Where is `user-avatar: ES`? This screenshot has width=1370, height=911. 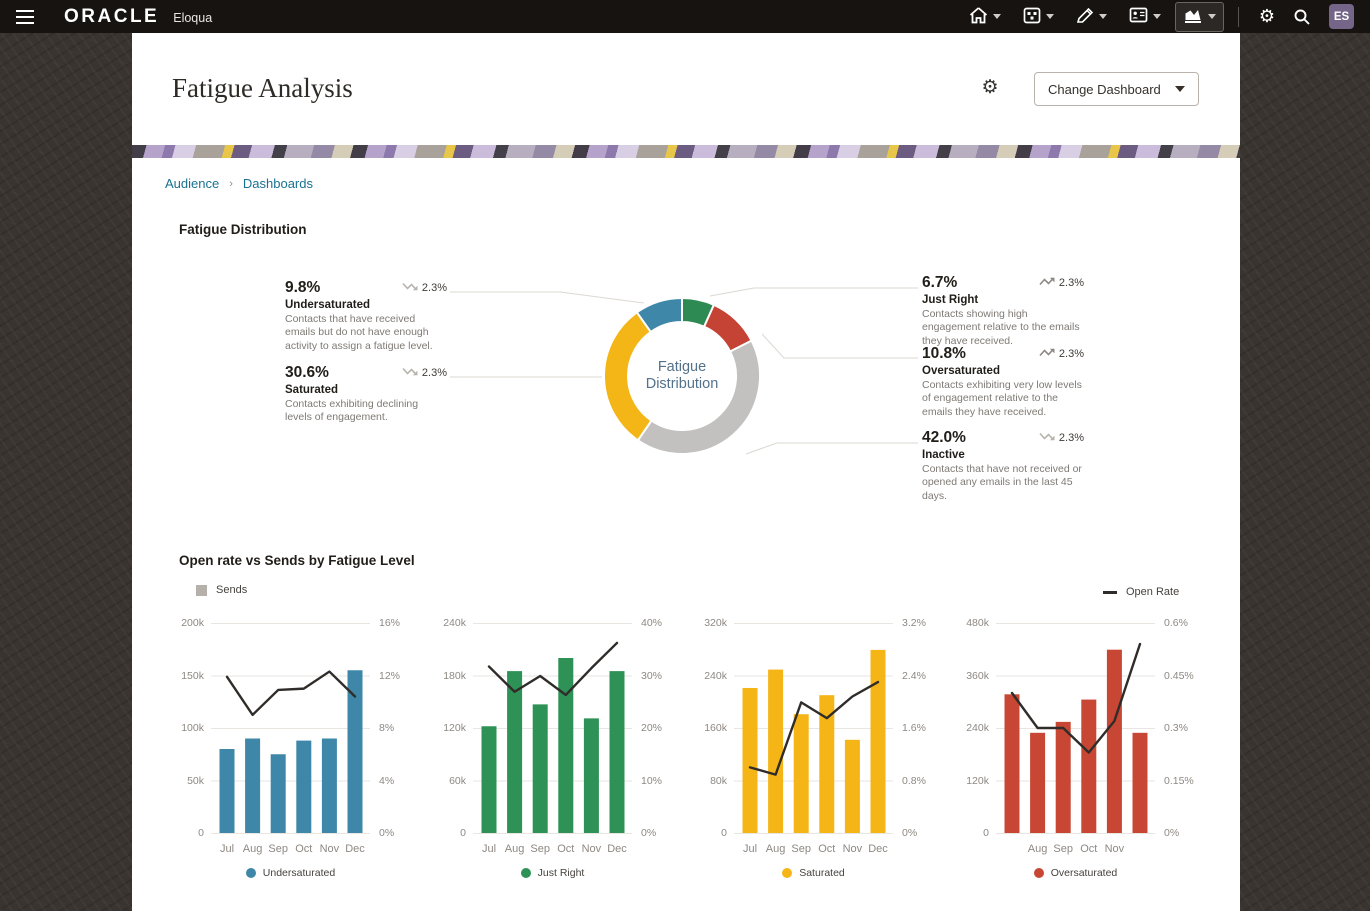
user-avatar: ES is located at coordinates (1341, 16).